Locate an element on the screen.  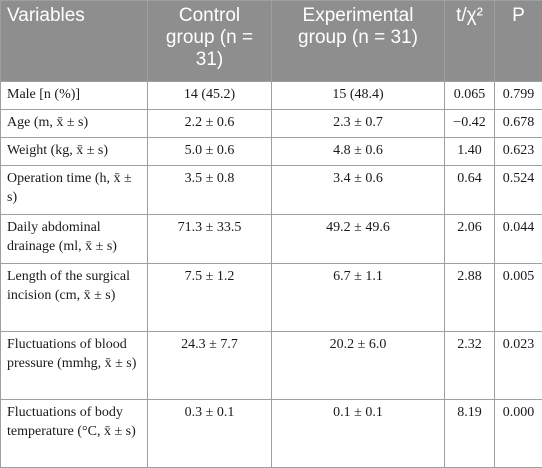
row-control-value: 0.3 ± 0.1 is located at coordinates (210, 434).